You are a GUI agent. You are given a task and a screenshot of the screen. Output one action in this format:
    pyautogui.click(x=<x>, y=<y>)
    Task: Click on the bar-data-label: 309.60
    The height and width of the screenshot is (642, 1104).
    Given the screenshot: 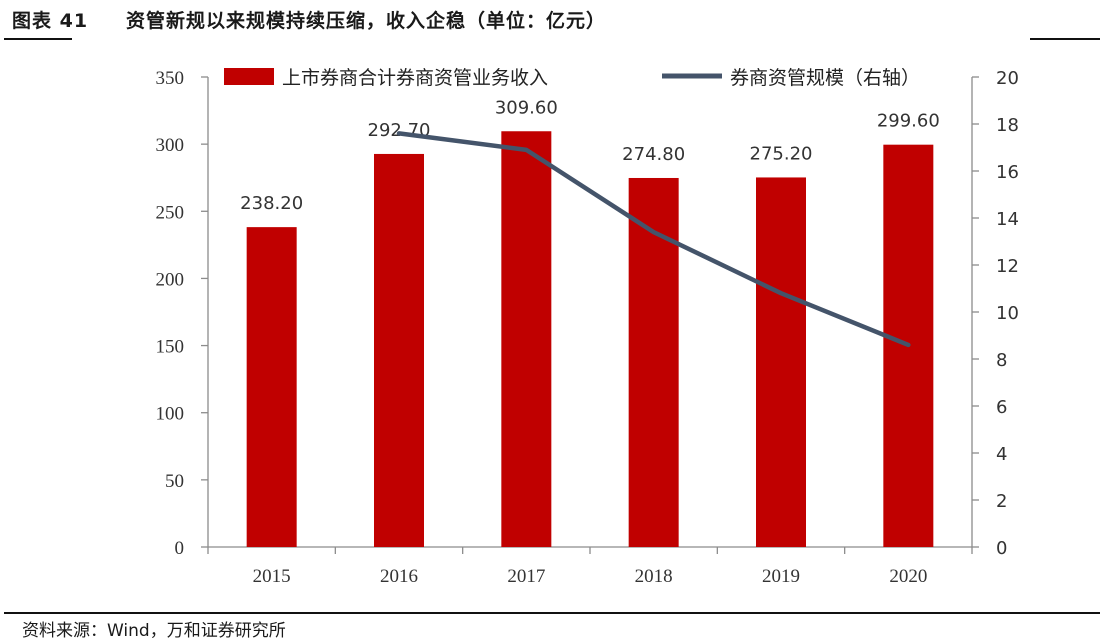 What is the action you would take?
    pyautogui.click(x=526, y=107)
    